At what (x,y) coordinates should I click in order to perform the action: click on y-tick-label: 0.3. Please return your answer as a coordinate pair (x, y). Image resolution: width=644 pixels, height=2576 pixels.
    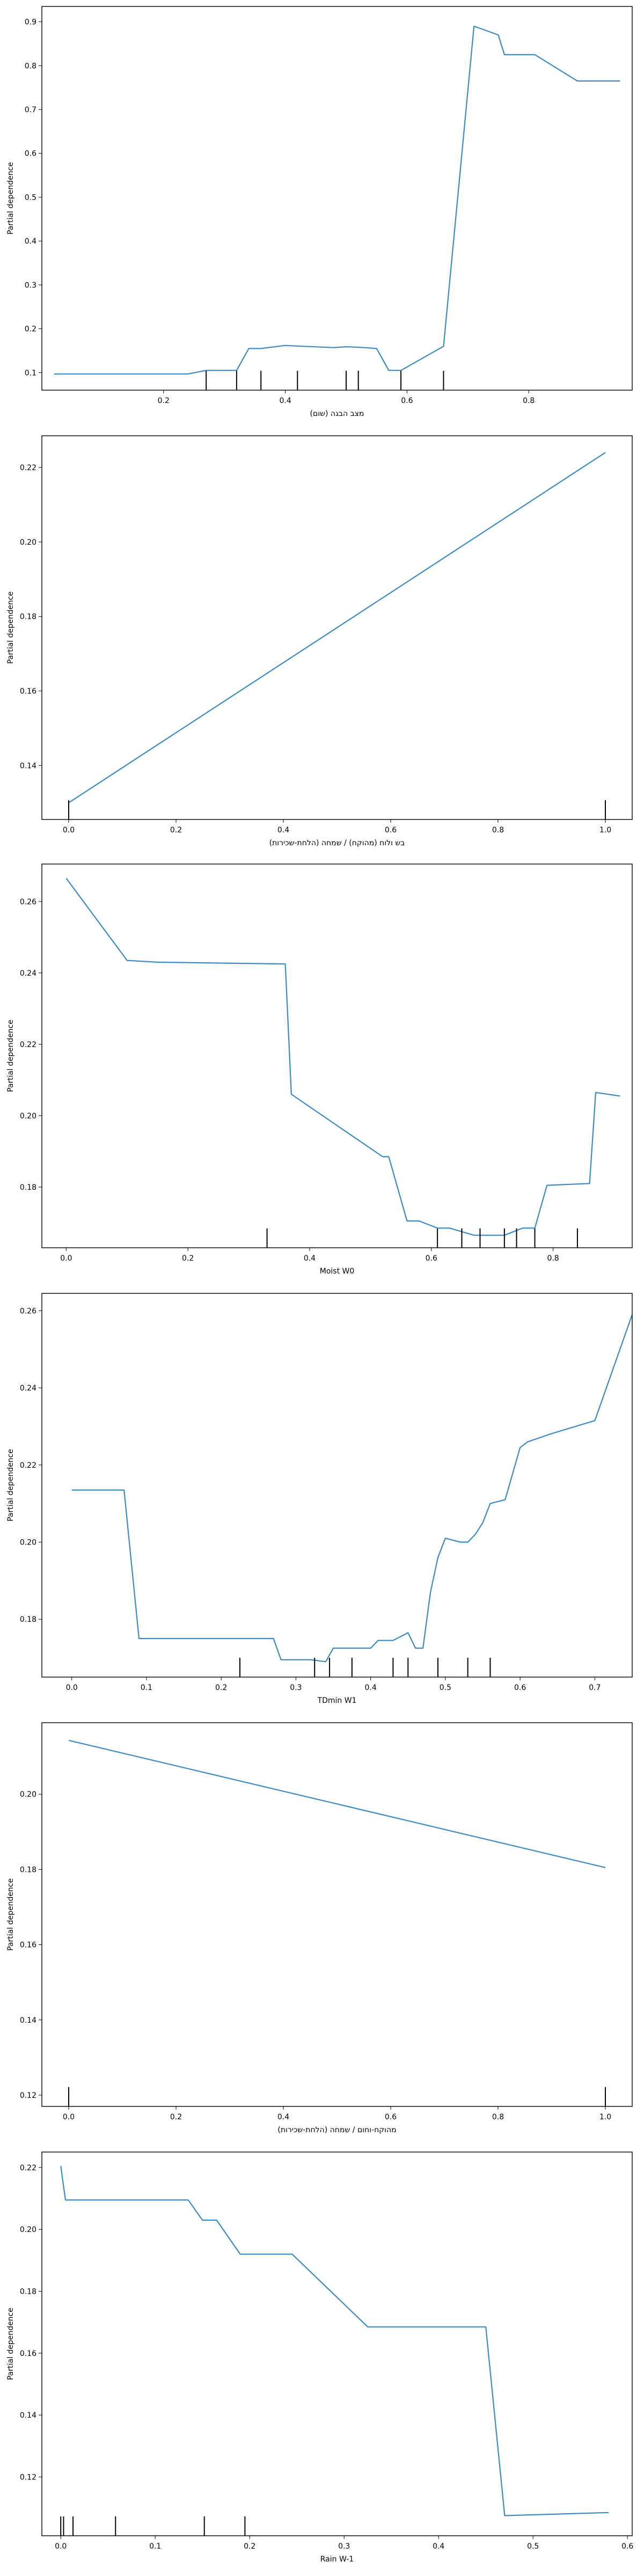
    Looking at the image, I should click on (30, 285).